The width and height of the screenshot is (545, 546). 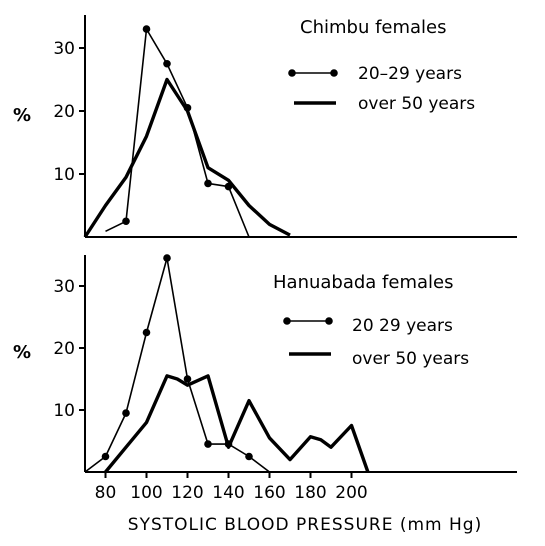 What do you see at coordinates (410, 74) in the screenshot?
I see `legend-label: 20–29 years` at bounding box center [410, 74].